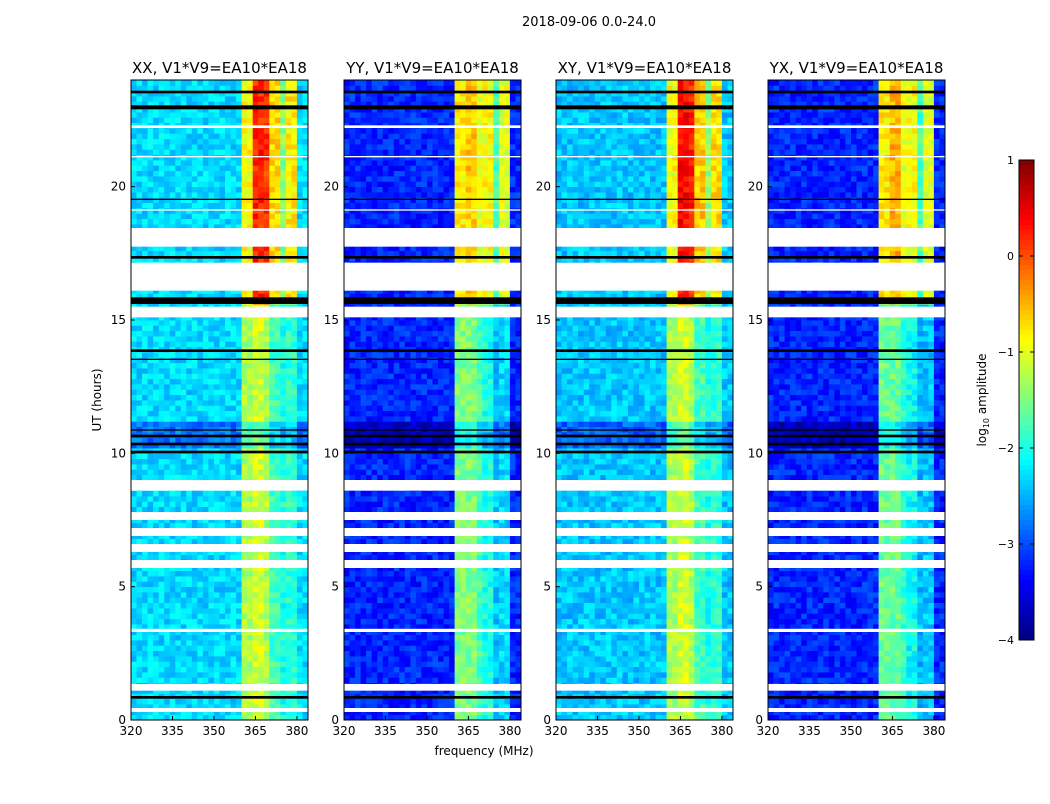 The image size is (1050, 804). Describe the element at coordinates (172, 731) in the screenshot. I see `x-tick-label: 335` at that location.